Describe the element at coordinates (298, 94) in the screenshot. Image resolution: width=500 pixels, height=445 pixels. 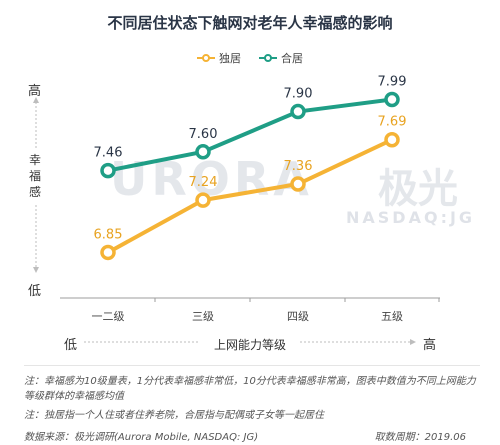
I see `data-label-together: 7.90` at that location.